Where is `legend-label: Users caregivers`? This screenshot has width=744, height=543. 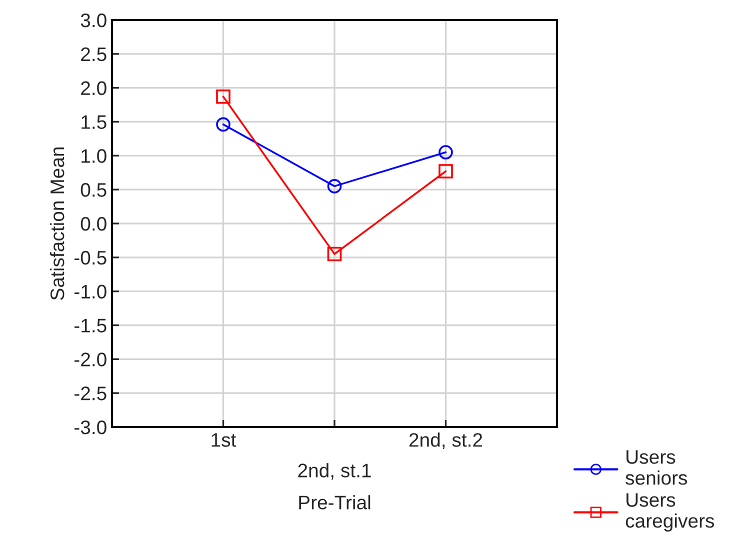
legend-label: Users caregivers is located at coordinates (670, 512).